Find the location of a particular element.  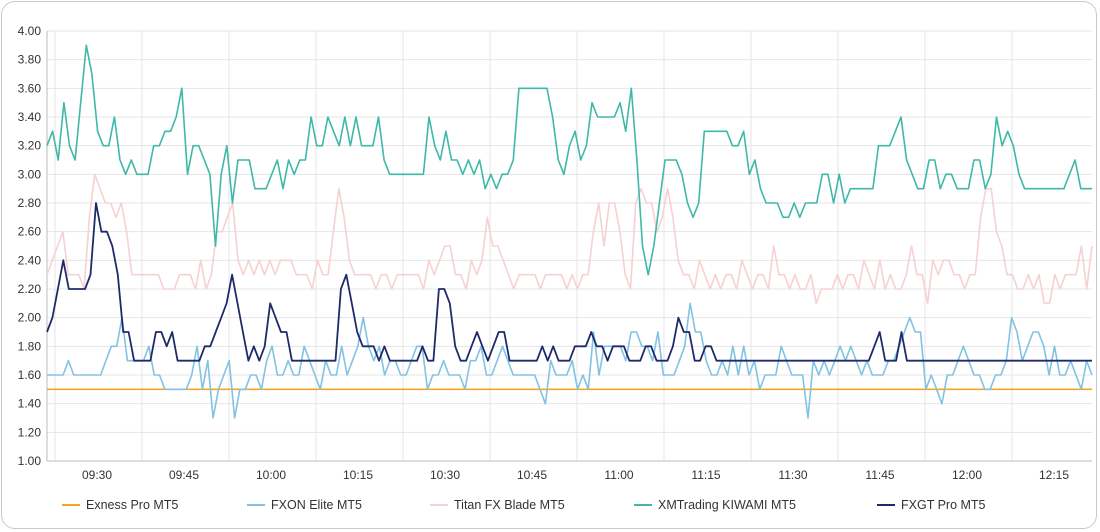

y-tick-label: 2.00 is located at coordinates (30, 318).